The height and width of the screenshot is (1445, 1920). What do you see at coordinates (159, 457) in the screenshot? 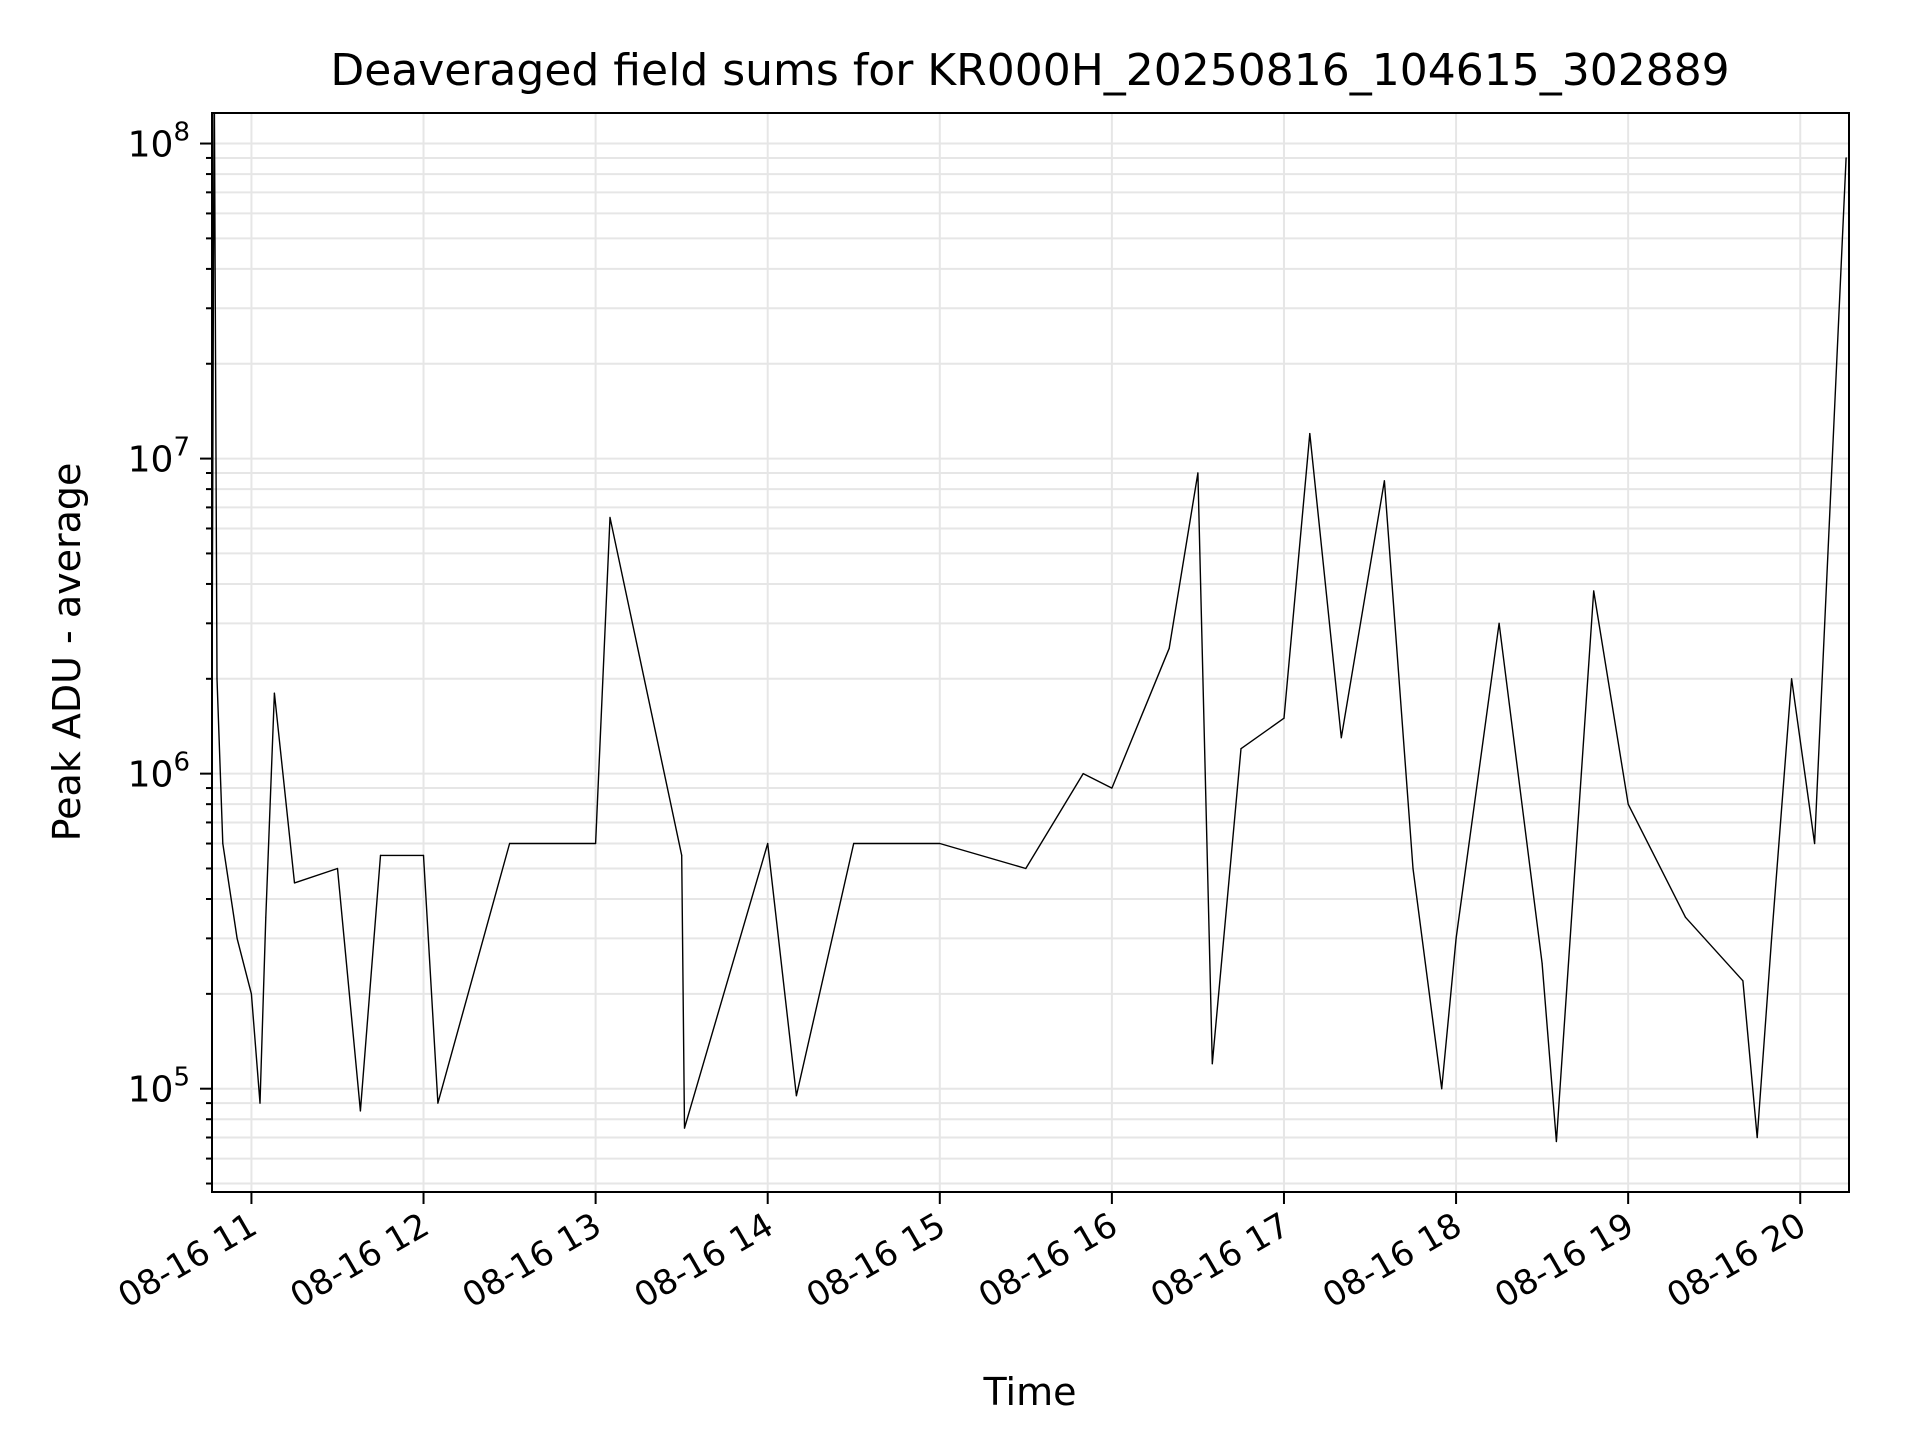
I see `y-tick-label: 10⁷` at bounding box center [159, 457].